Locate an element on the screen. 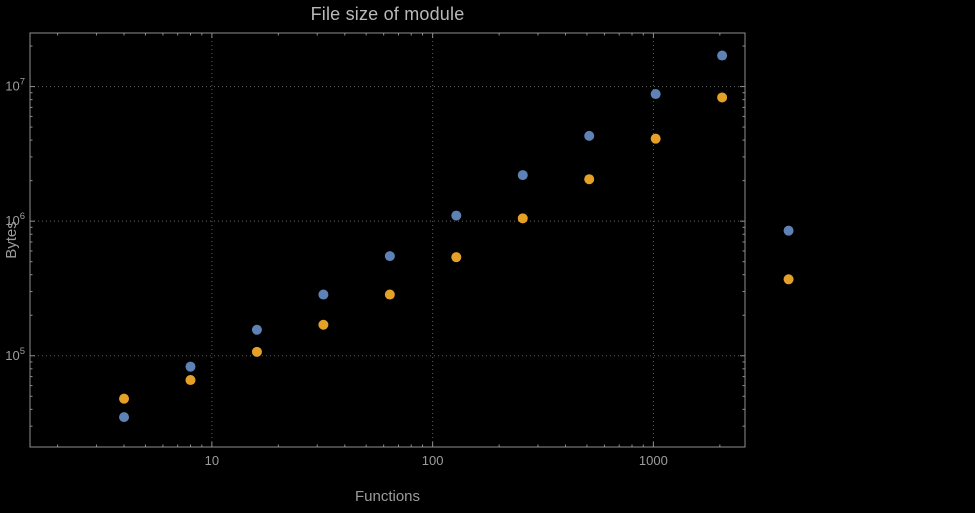  y-tick-label: 10⁶ is located at coordinates (15, 219).